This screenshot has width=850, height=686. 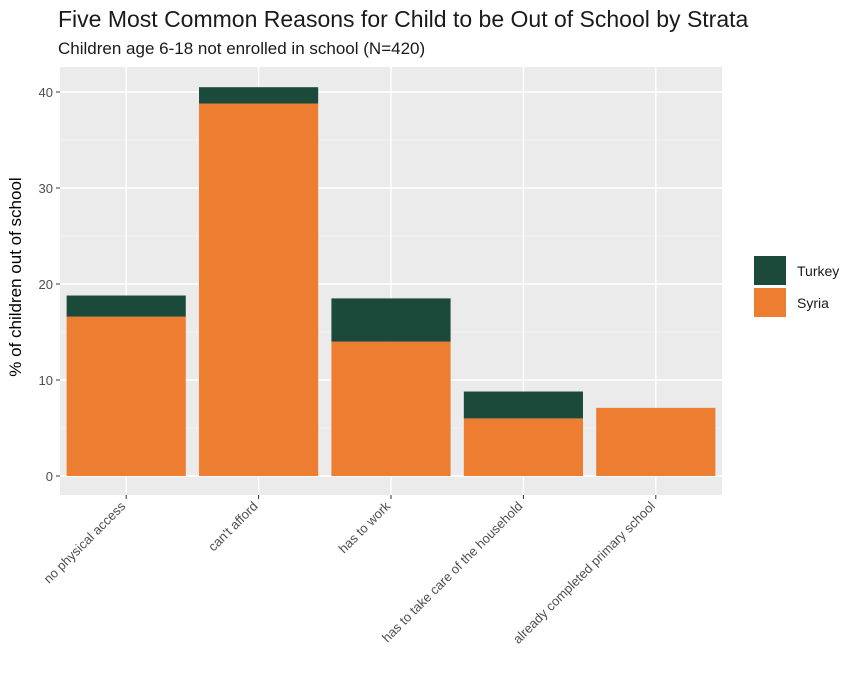 What do you see at coordinates (818, 271) in the screenshot?
I see `legend-label-turkey: Turkey` at bounding box center [818, 271].